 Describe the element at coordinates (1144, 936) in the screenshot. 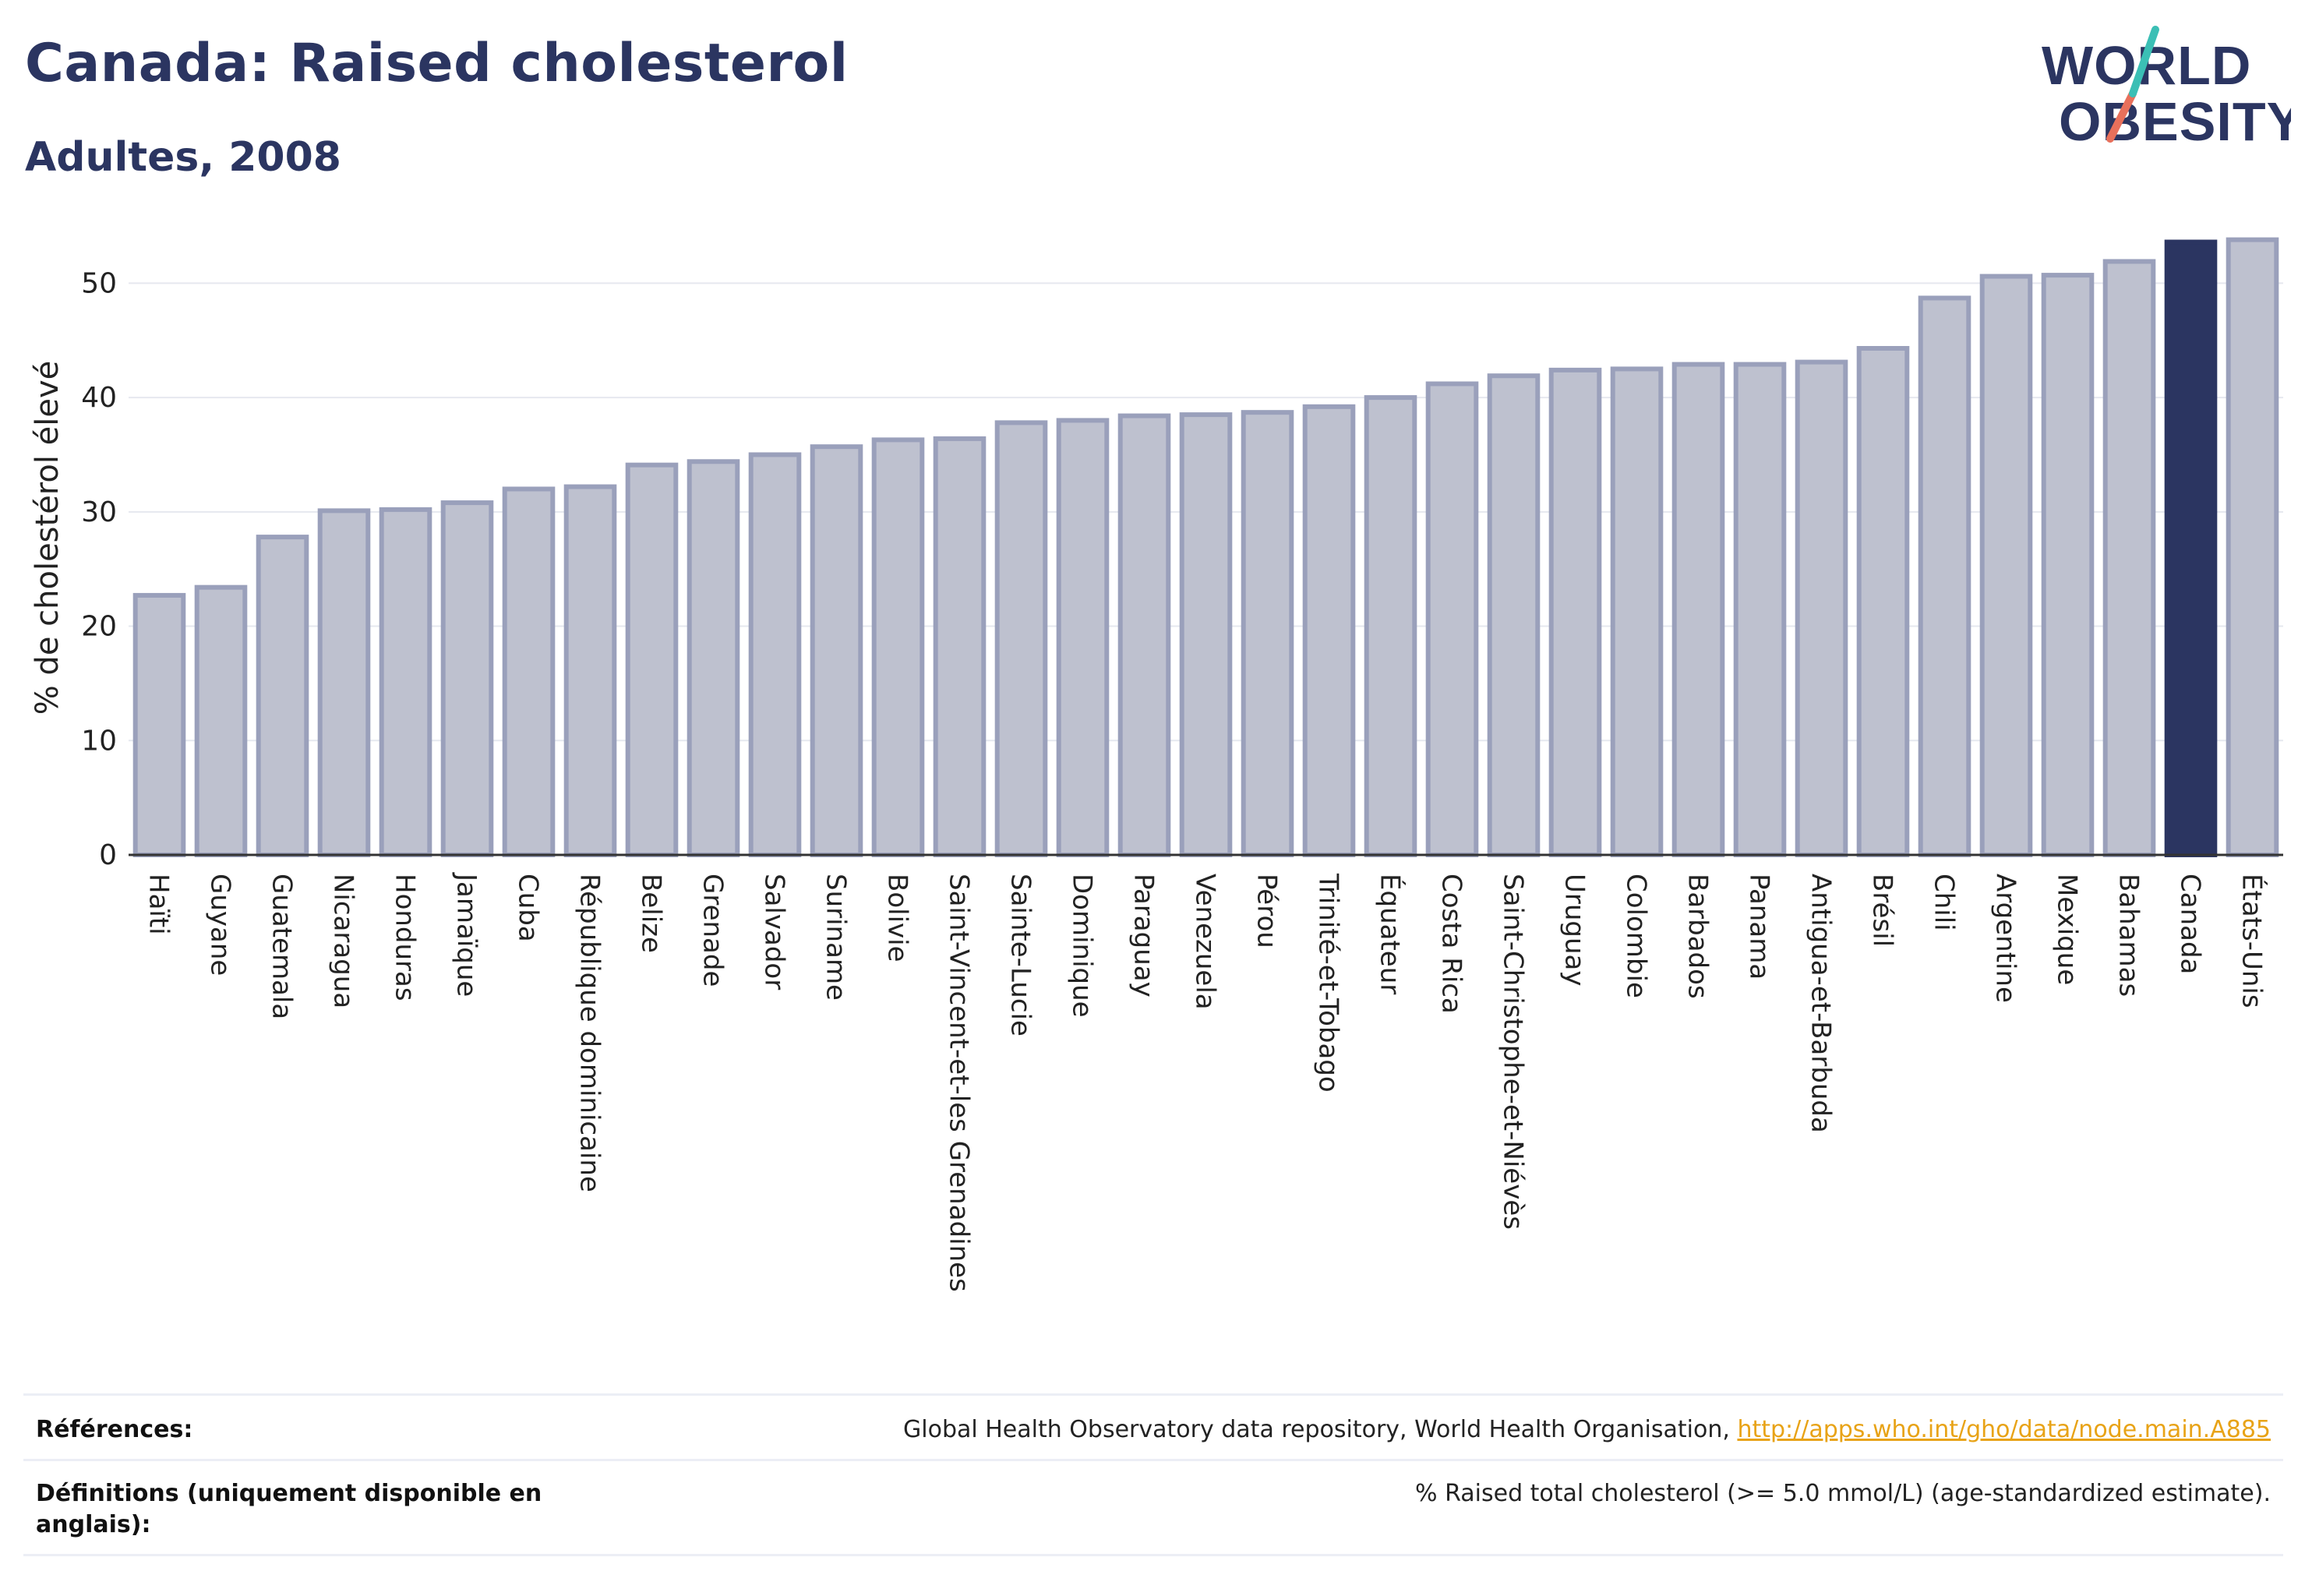

I see `x-tick-label: Paraguay` at that location.